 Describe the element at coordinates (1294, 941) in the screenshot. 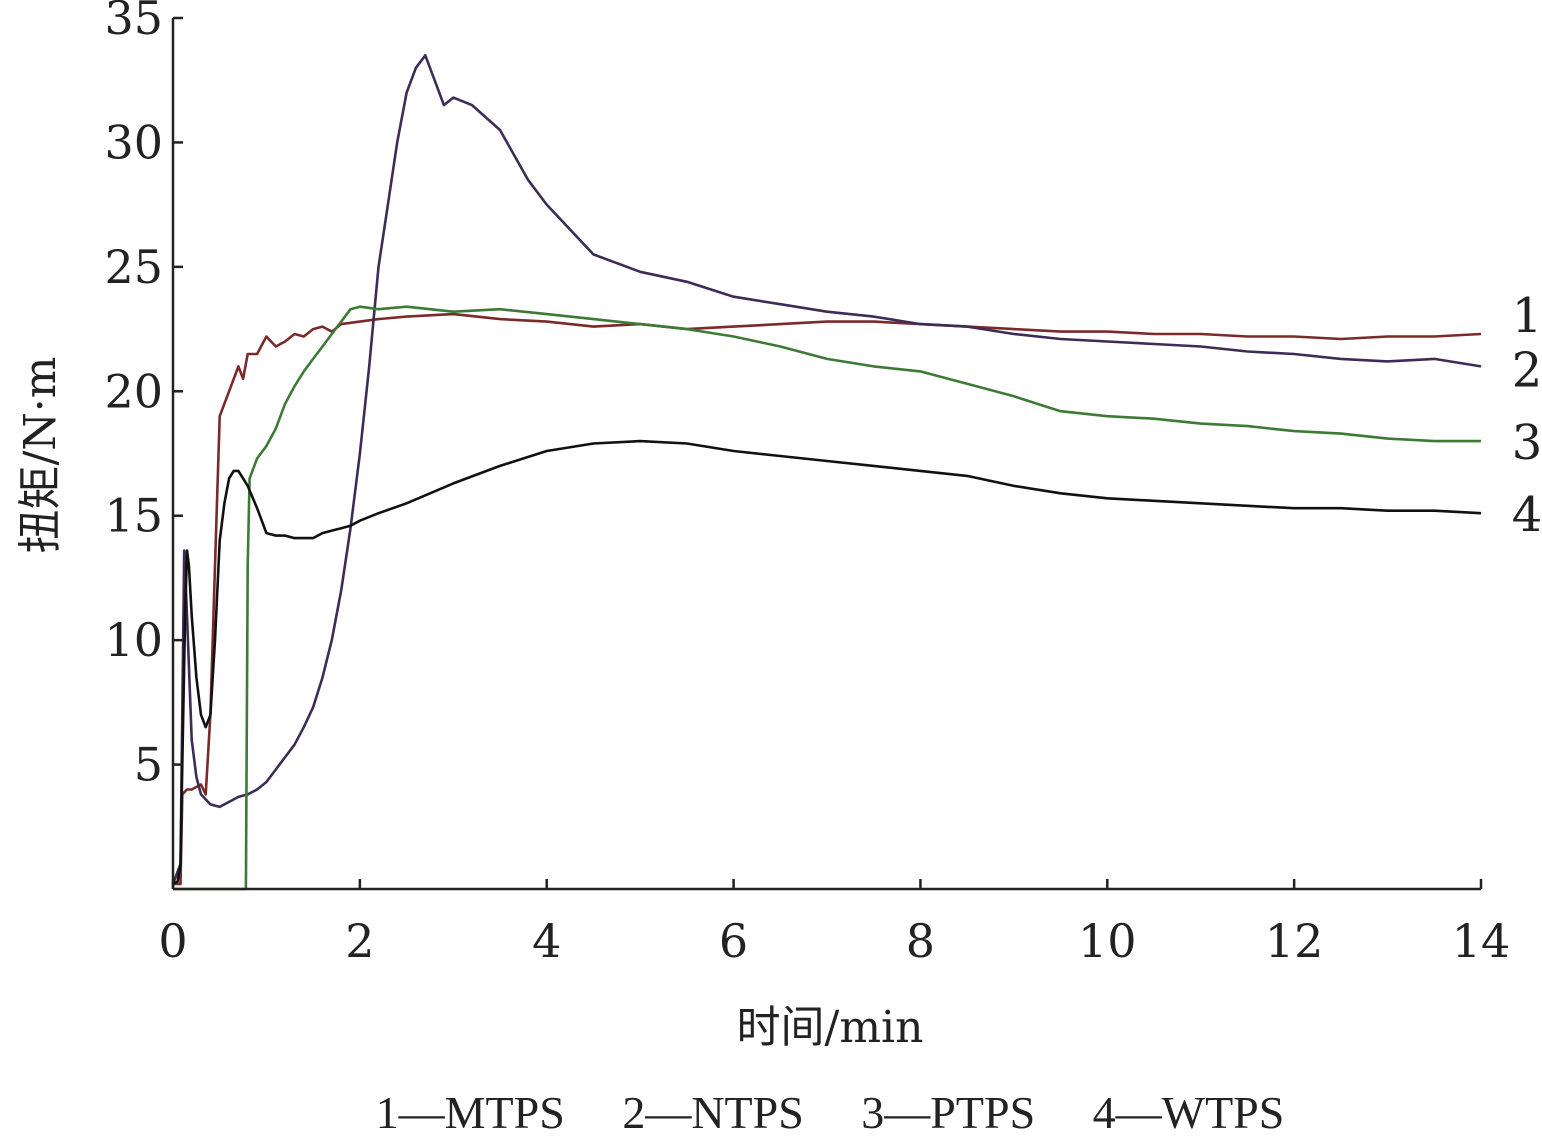

I see `x-tick-label: 12` at that location.